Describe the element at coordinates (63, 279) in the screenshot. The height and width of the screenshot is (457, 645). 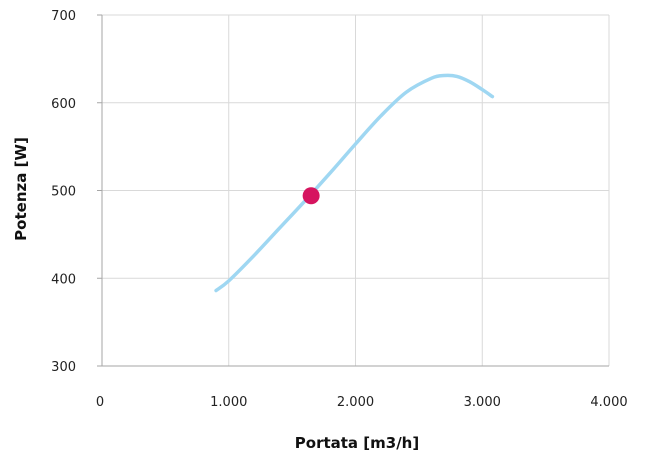
I see `y-tick-label: 400` at that location.